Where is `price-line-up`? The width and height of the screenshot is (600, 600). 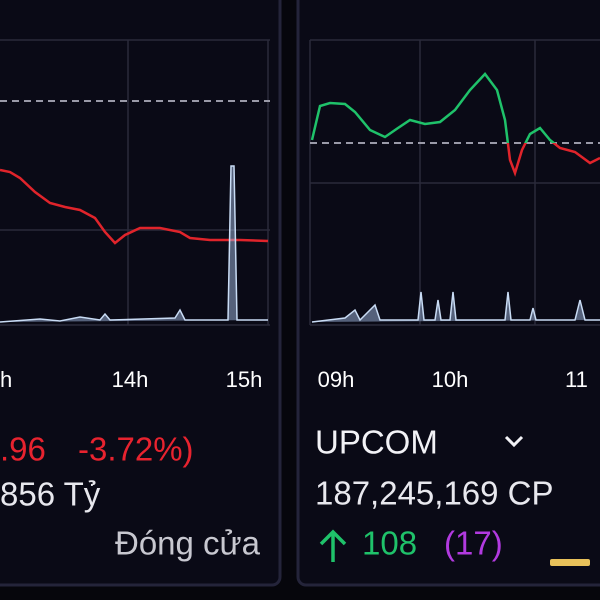 price-line-up is located at coordinates (433, 107).